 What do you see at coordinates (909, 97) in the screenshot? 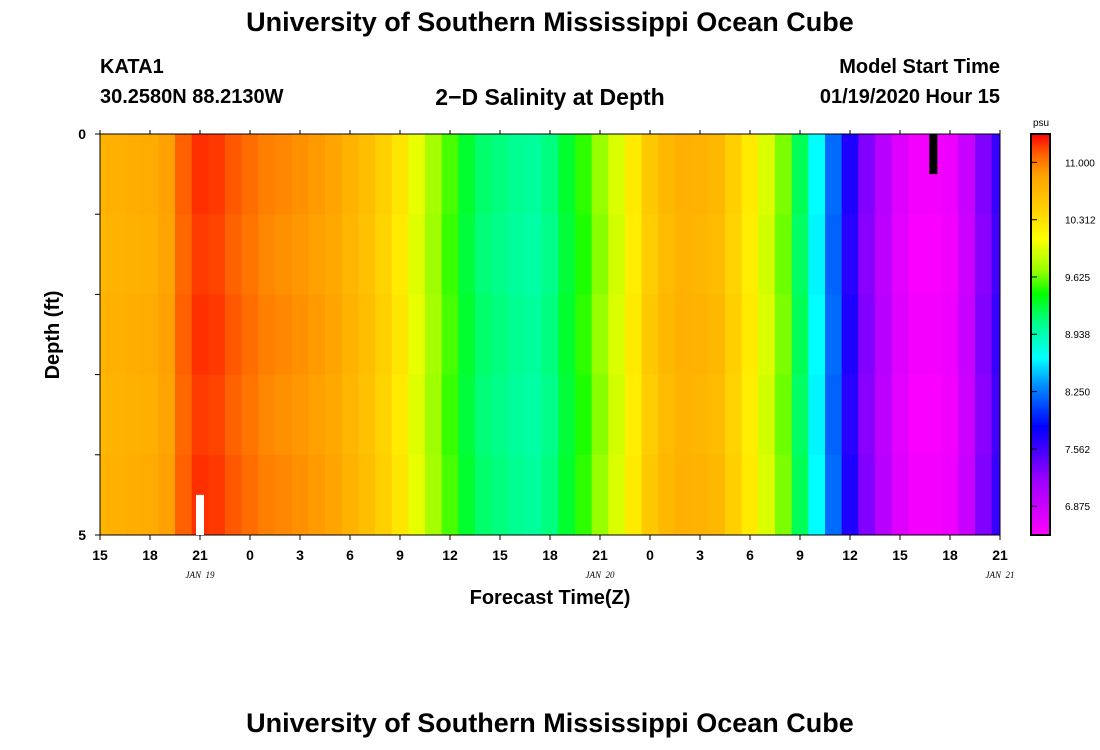
I see `model-start-time: 01/19/2020 Hour 15` at bounding box center [909, 97].